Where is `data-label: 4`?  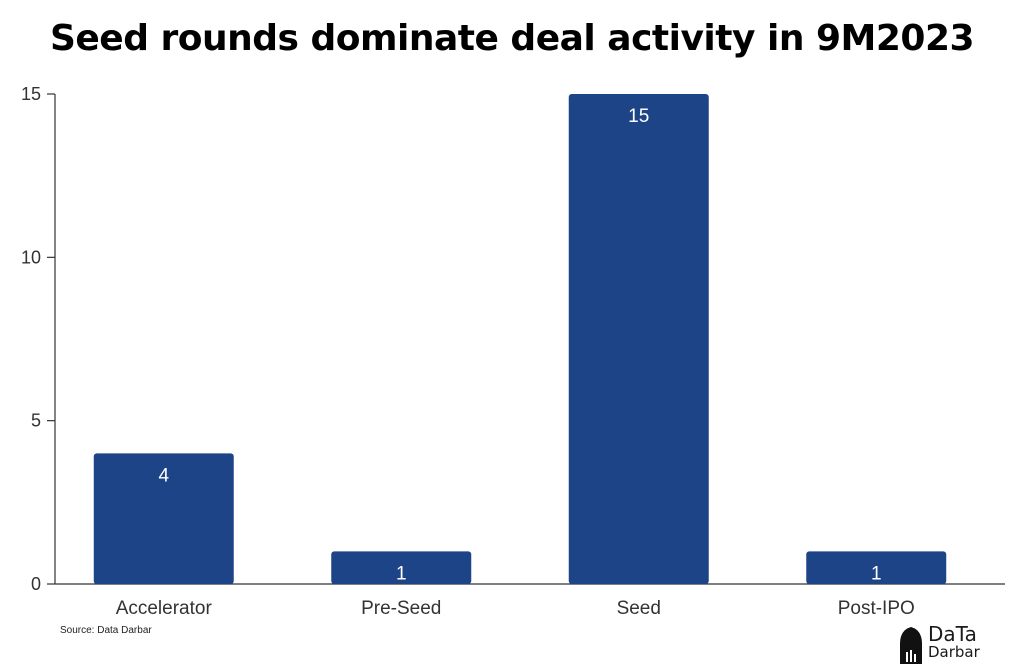 data-label: 4 is located at coordinates (163, 475).